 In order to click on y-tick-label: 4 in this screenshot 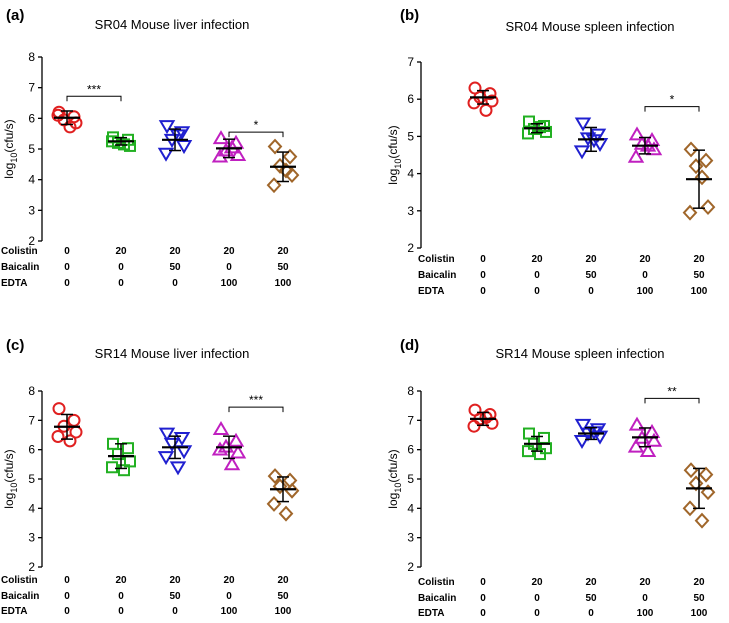, I will do `click(410, 174)`.